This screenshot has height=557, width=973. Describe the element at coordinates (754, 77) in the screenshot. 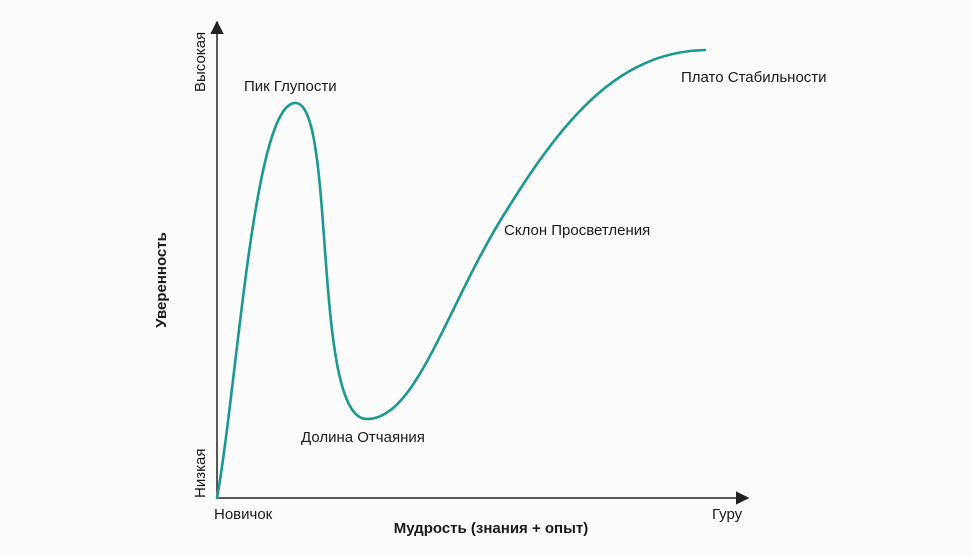

I see `stage-plateau-label: Плато Стабильности` at that location.